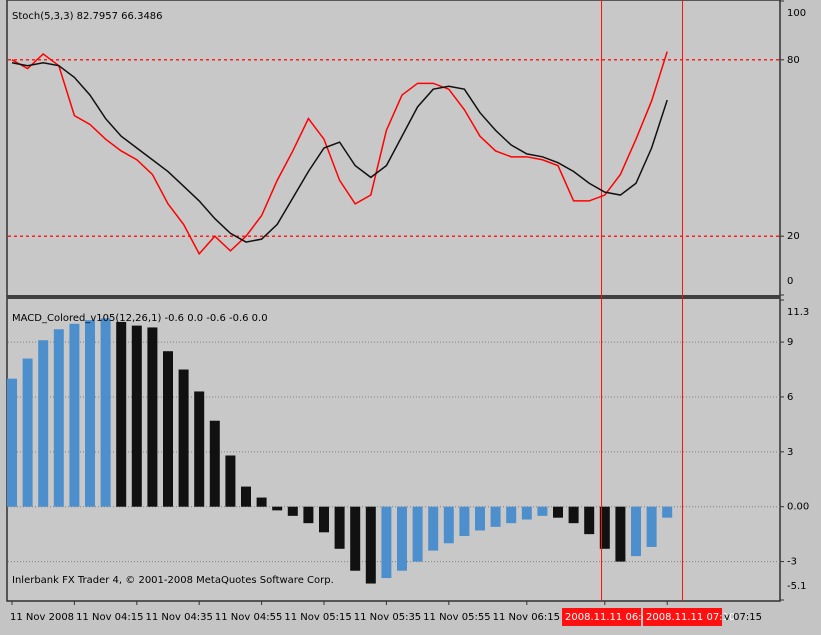  Describe the element at coordinates (317, 617) in the screenshot. I see `x-tick-label: 11 Nov 05:15` at that location.